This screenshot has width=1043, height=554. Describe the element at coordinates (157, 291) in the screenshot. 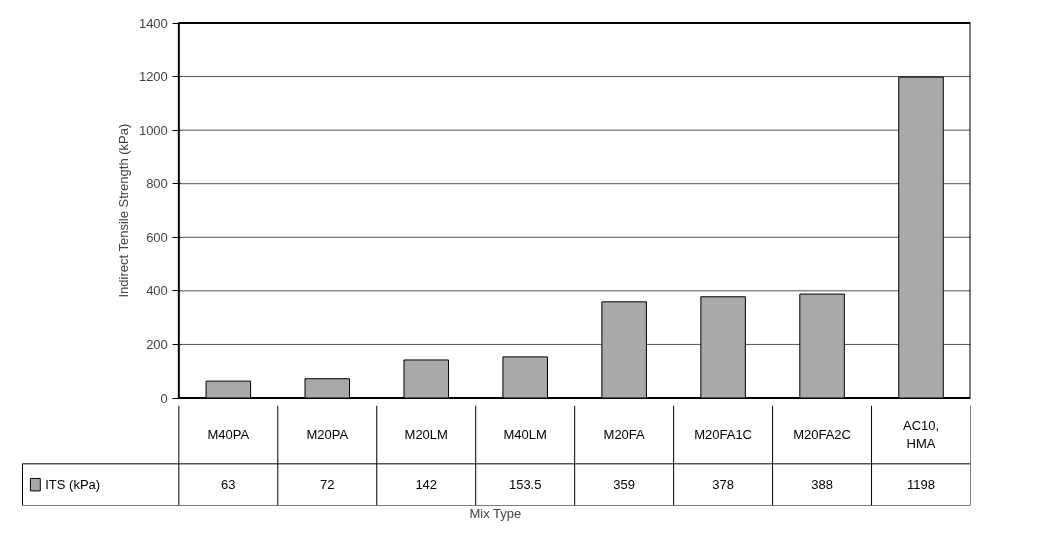

I see `y-tick-label: 400` at that location.